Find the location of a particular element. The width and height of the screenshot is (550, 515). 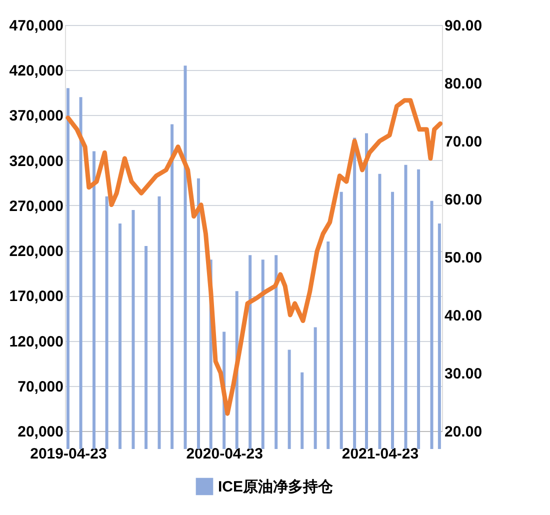

x-tick-label: 2021-04-23 is located at coordinates (380, 454).